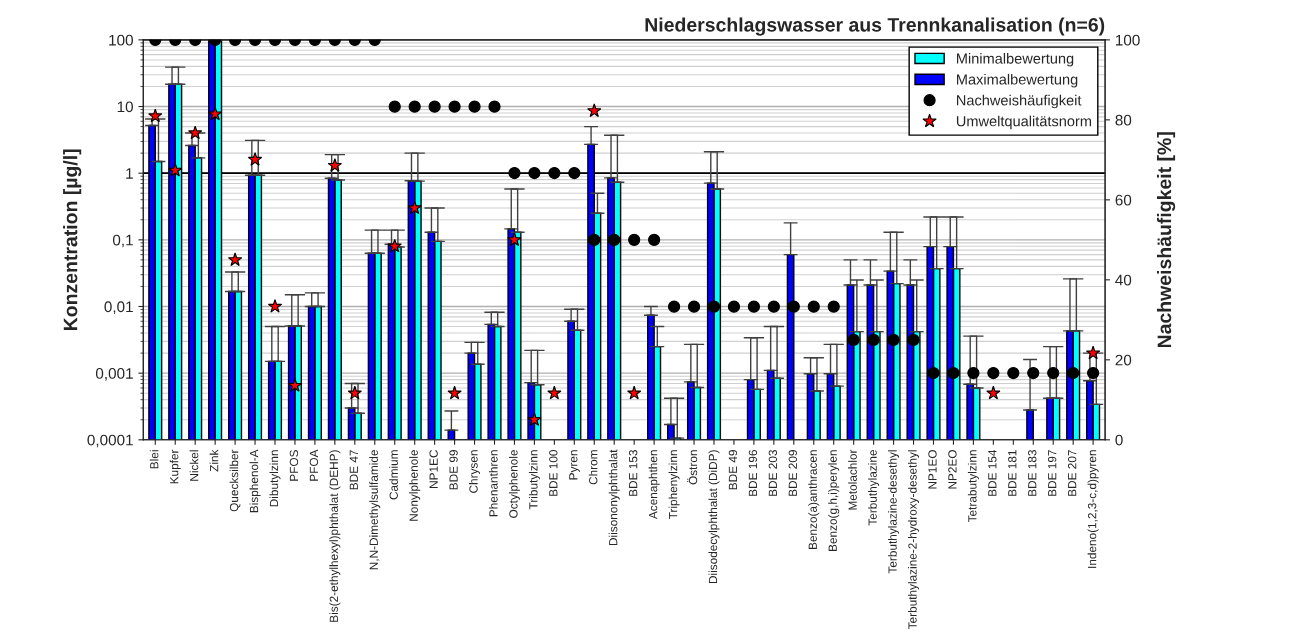 The height and width of the screenshot is (643, 1291). What do you see at coordinates (733, 470) in the screenshot?
I see `x-tick-label: BDE 49` at bounding box center [733, 470].